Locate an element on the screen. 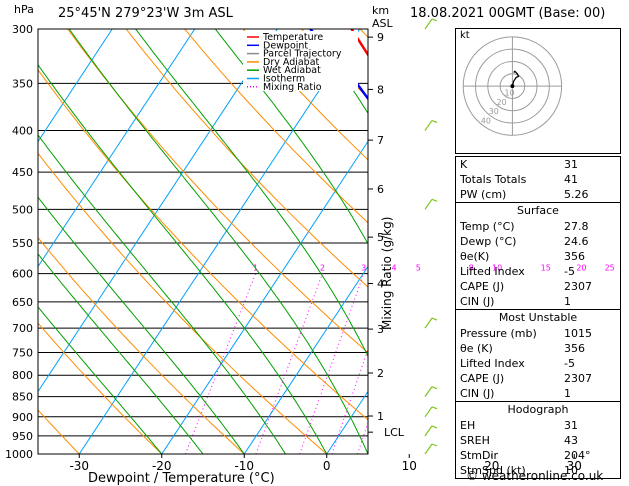 The image size is (629, 486). temp-tick-label: -30 is located at coordinates (79, 466).